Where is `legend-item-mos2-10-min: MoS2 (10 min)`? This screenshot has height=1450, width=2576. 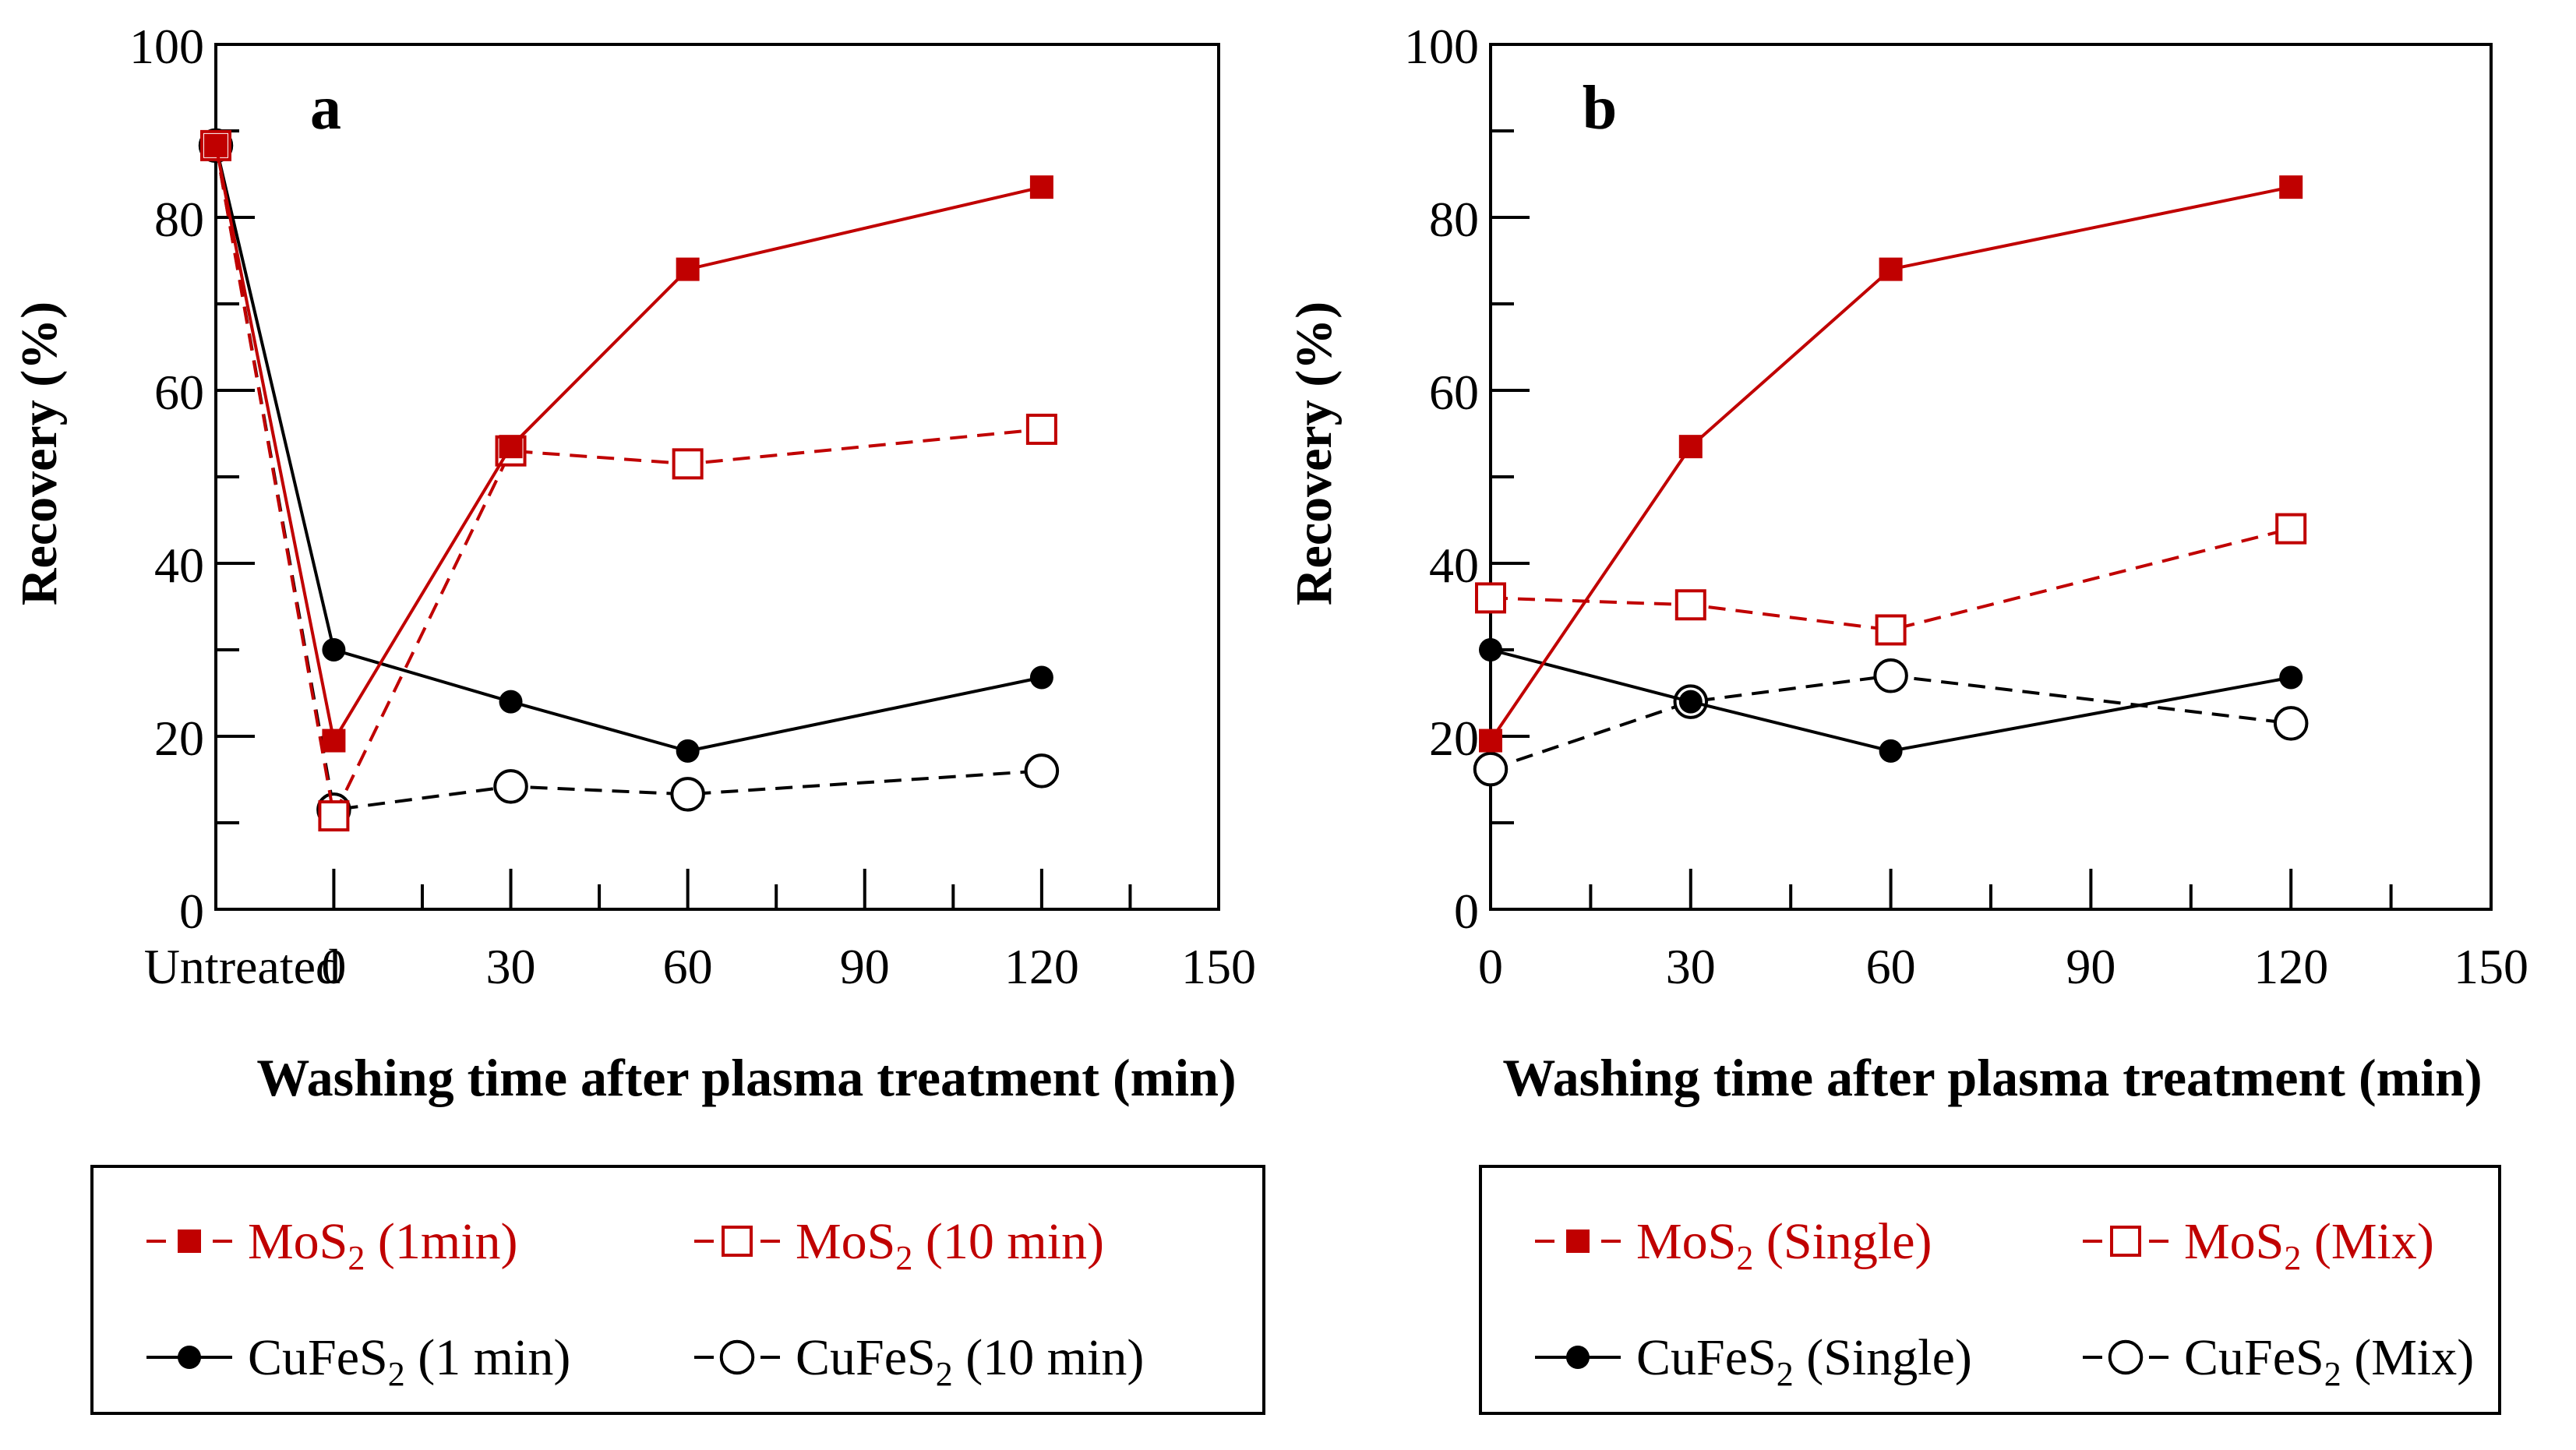 legend-item-mos2-10-min: MoS2 (10 min) is located at coordinates (899, 1245).